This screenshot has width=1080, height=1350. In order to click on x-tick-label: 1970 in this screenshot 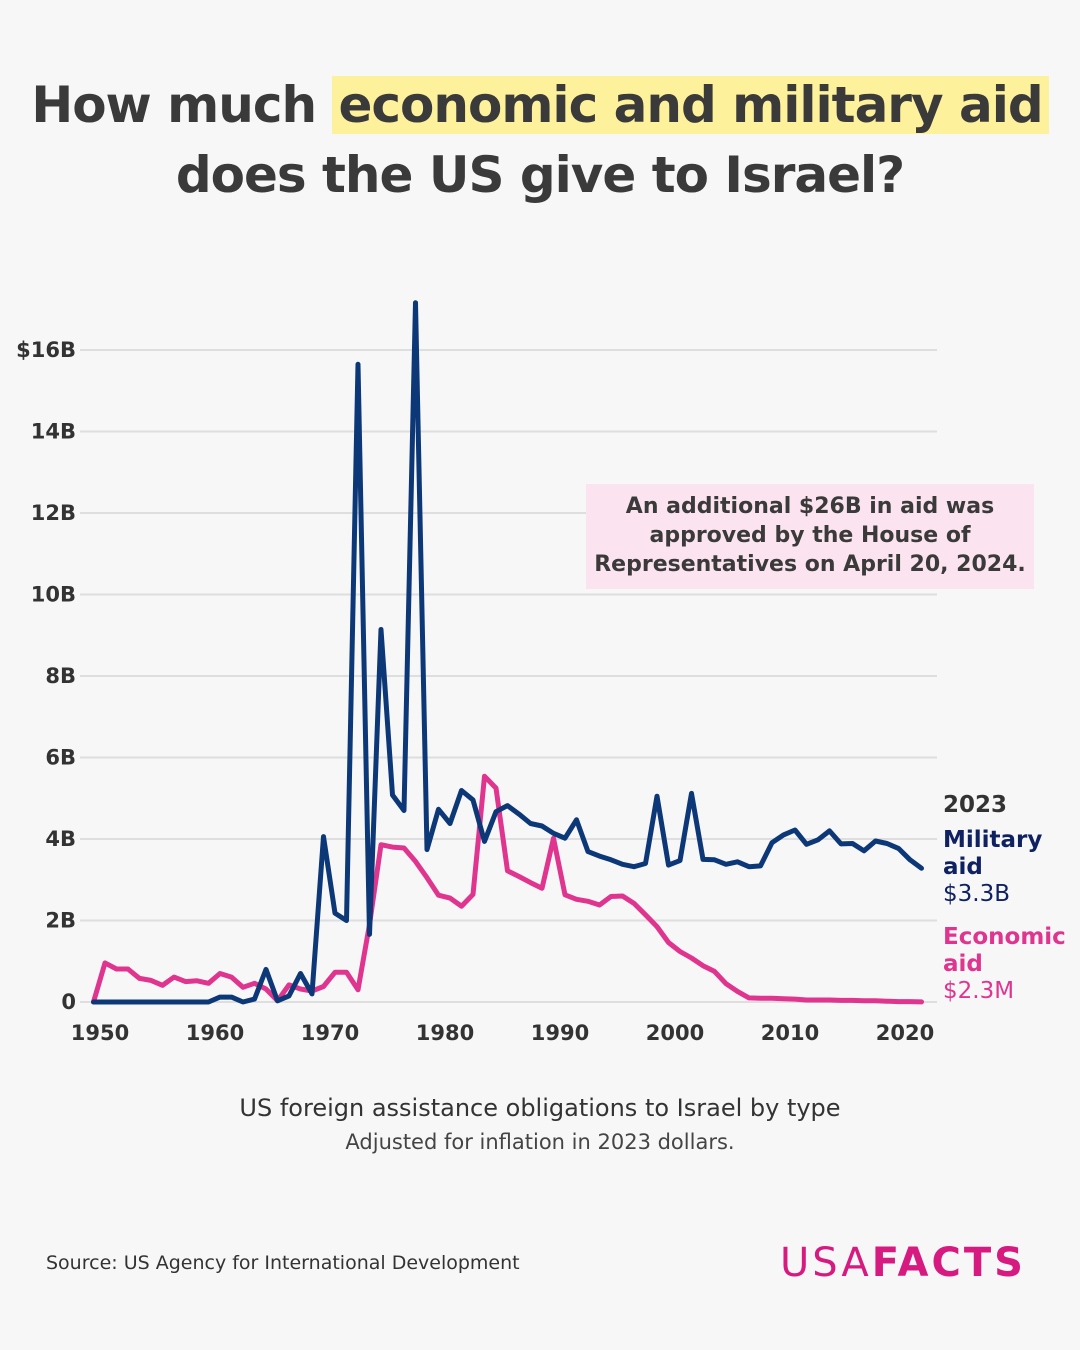, I will do `click(330, 1033)`.